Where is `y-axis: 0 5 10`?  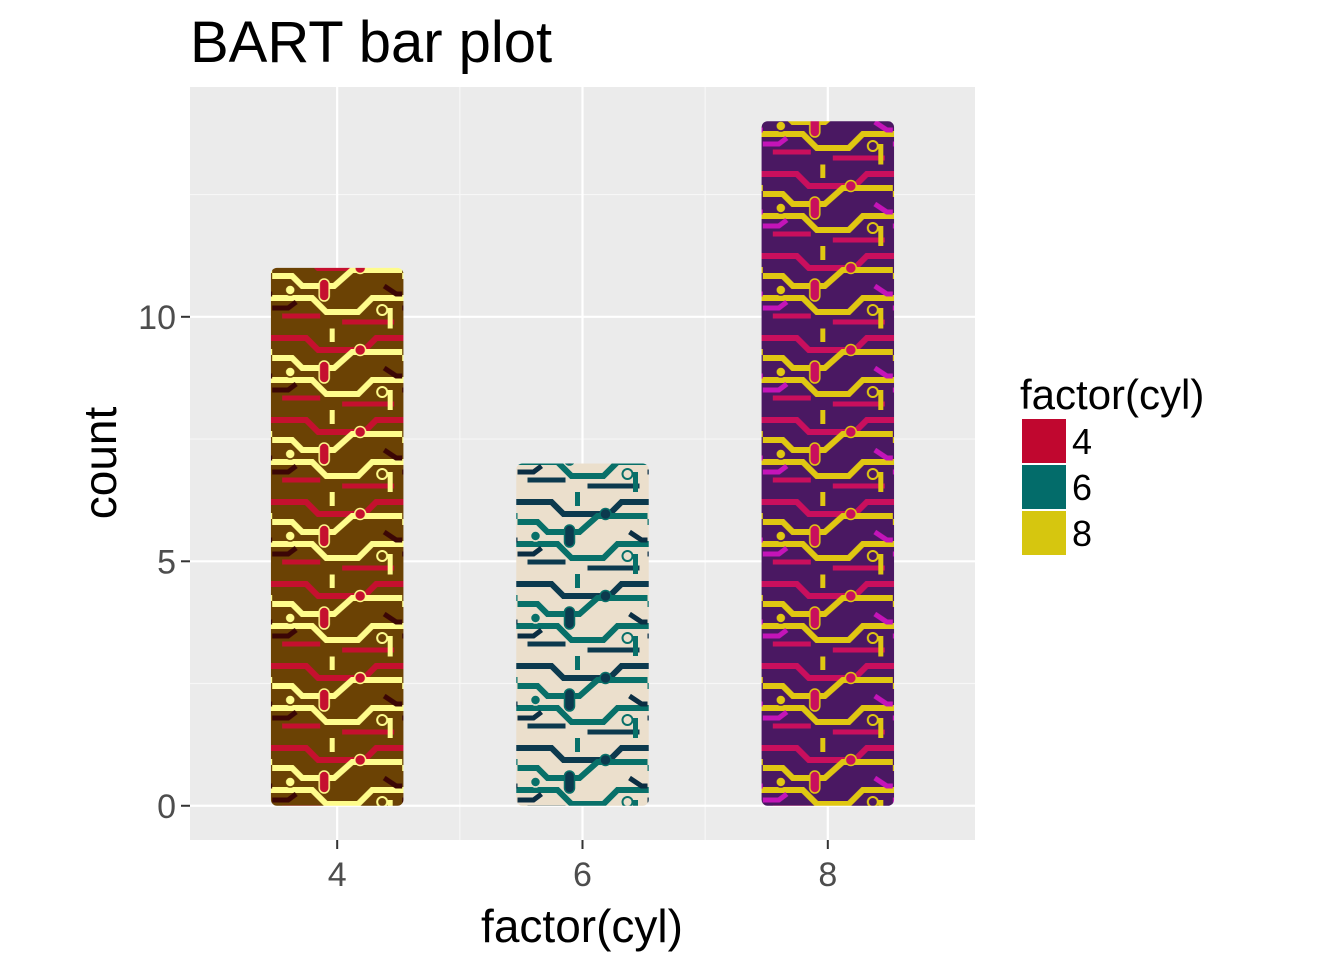 y-axis: 0 5 10 is located at coordinates (164, 562).